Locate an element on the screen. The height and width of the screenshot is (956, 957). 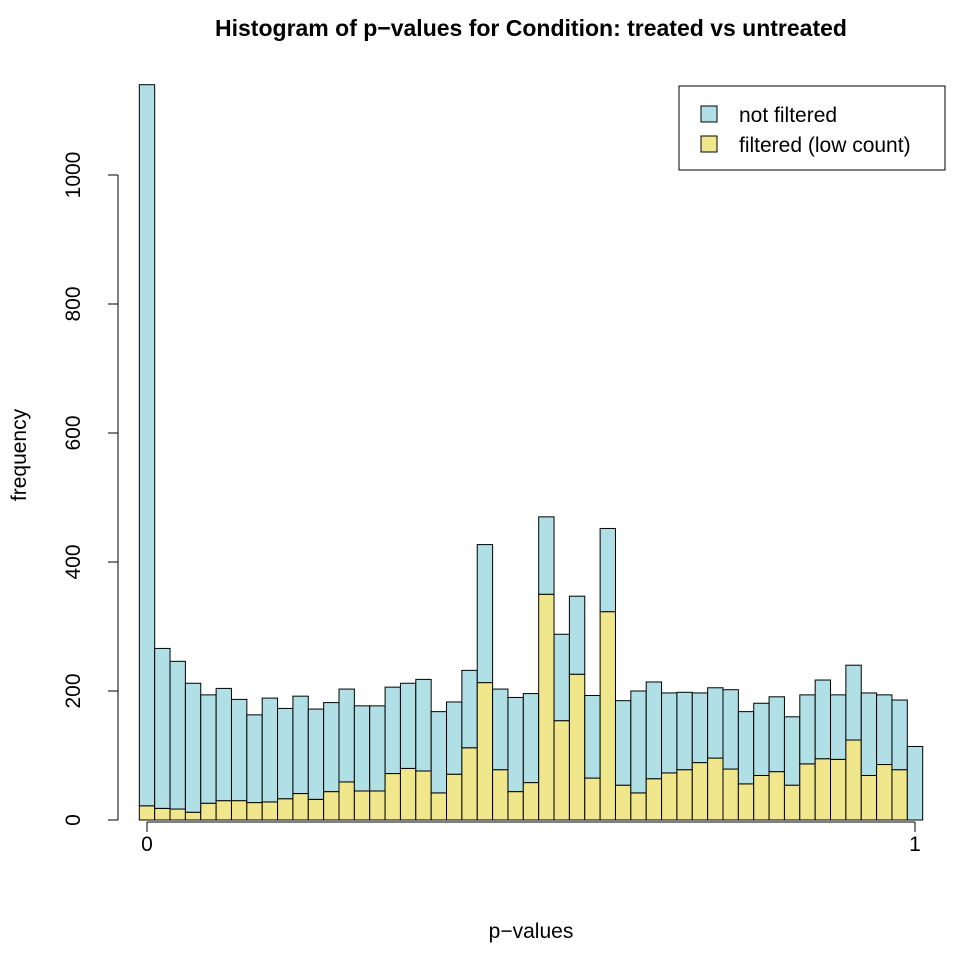
legend: not filtered filtered (low count) is located at coordinates (812, 128).